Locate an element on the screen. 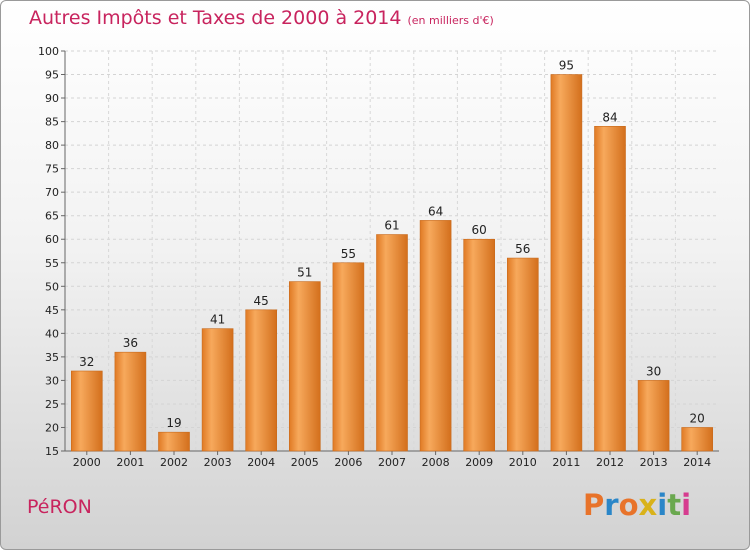  y-tick-label: 55 is located at coordinates (52, 263).